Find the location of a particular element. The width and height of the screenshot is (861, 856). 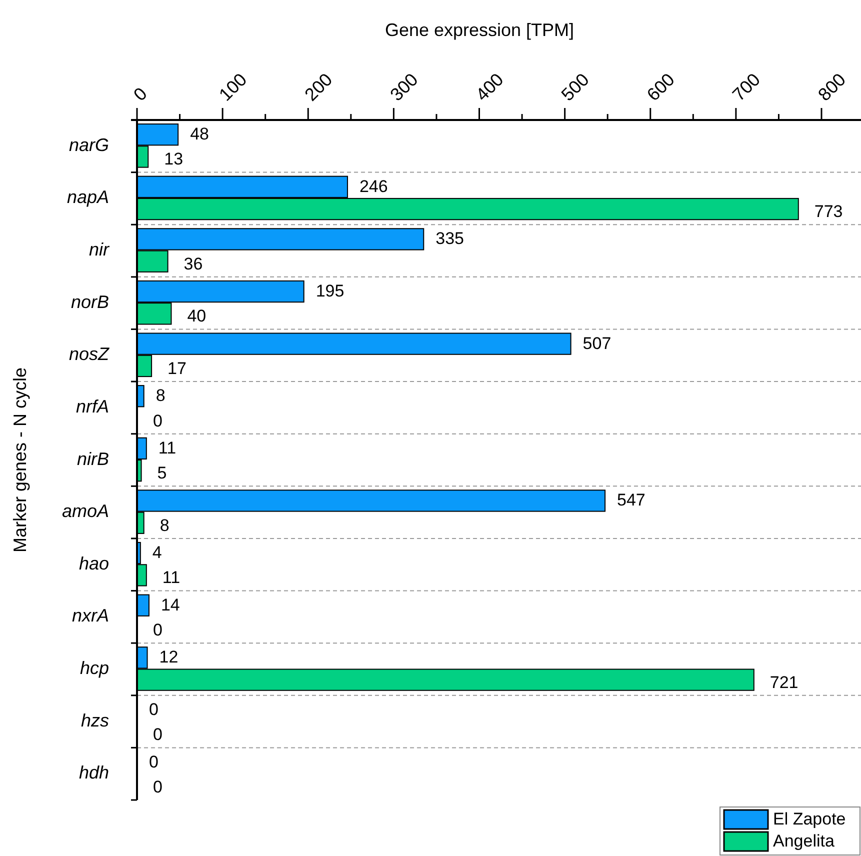

y-tick-label: narG is located at coordinates (88, 144).